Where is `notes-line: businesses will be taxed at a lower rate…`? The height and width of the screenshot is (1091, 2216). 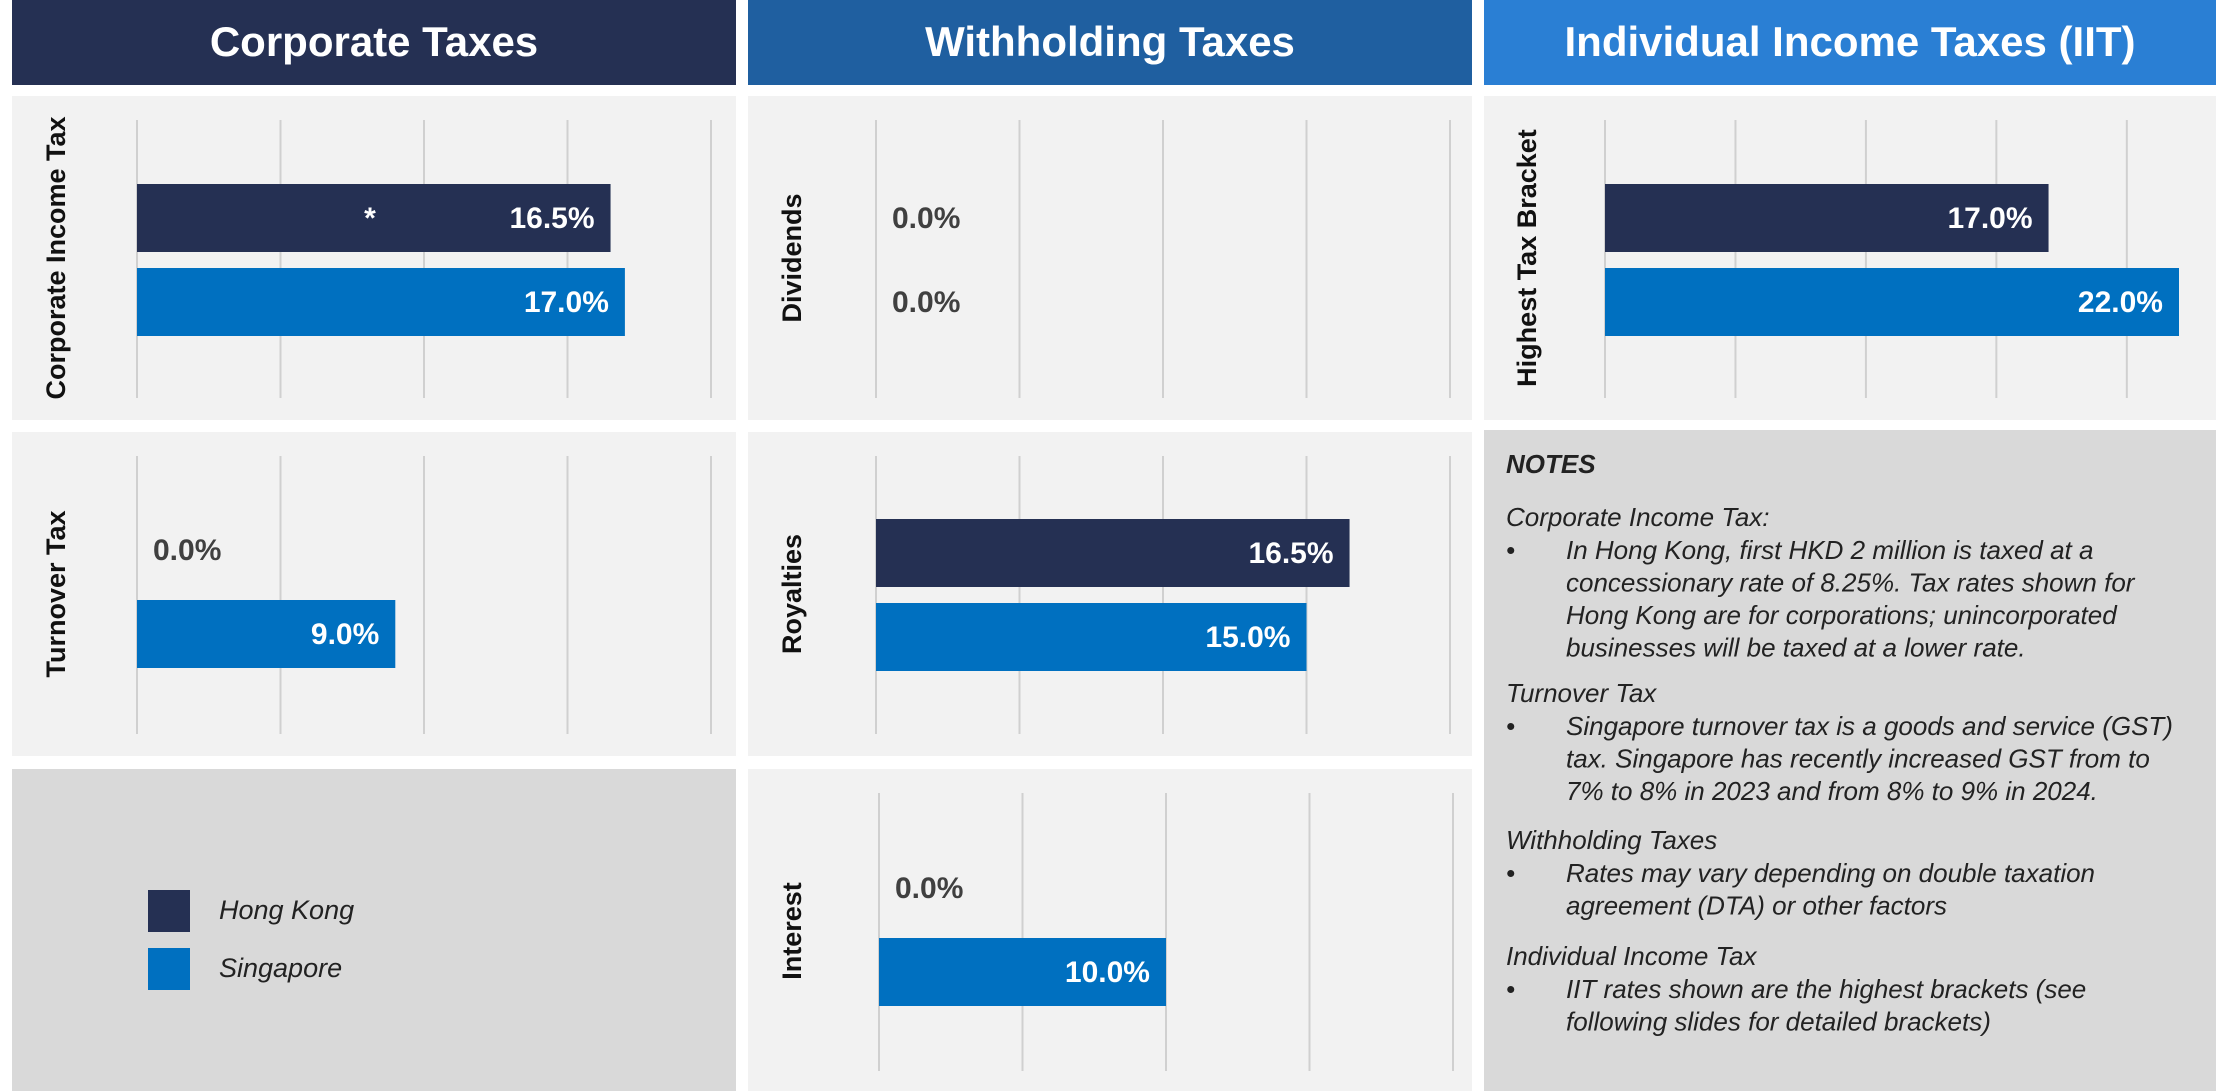 notes-line: businesses will be taxed at a lower rate… is located at coordinates (1796, 647).